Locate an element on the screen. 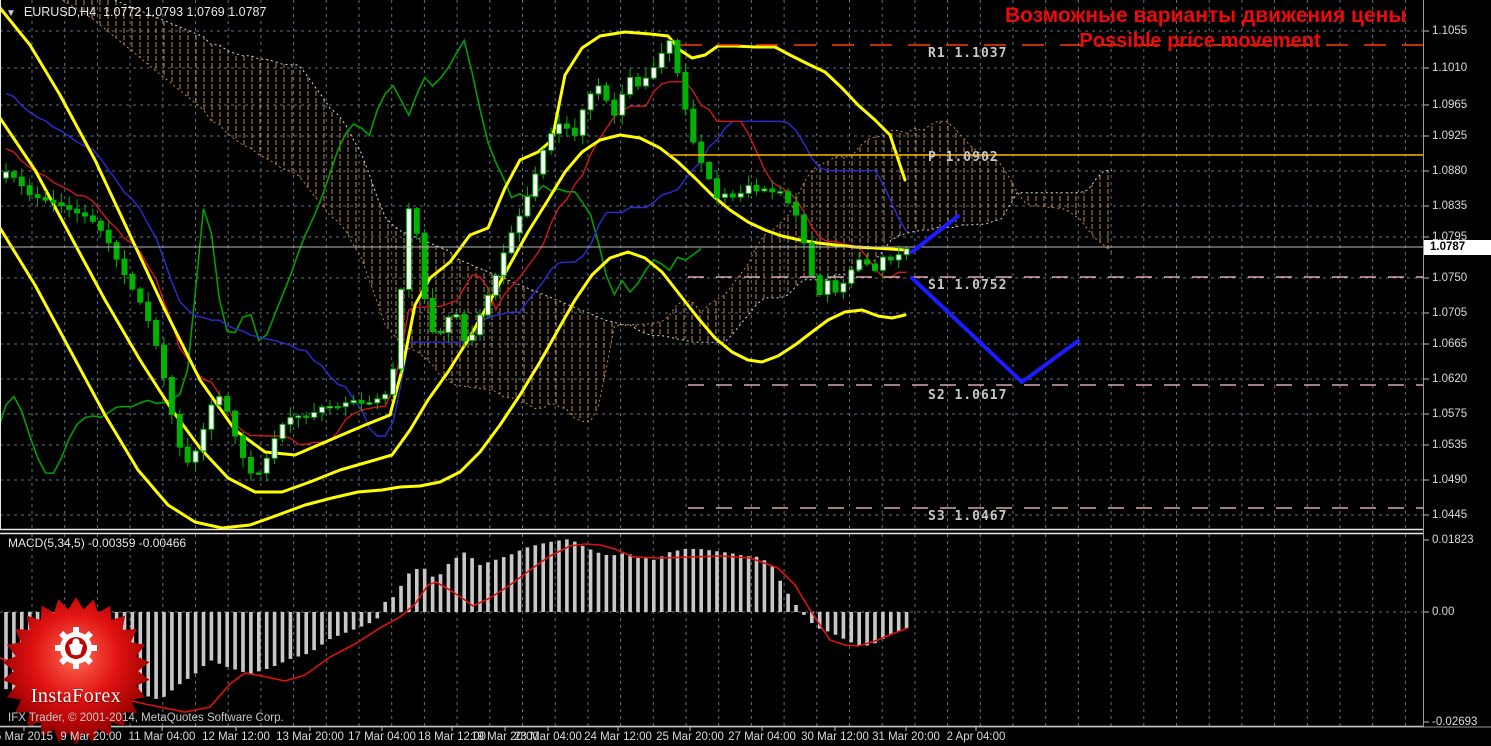 The height and width of the screenshot is (746, 1491). pivot-level-label: S1 1.0752 is located at coordinates (968, 285).